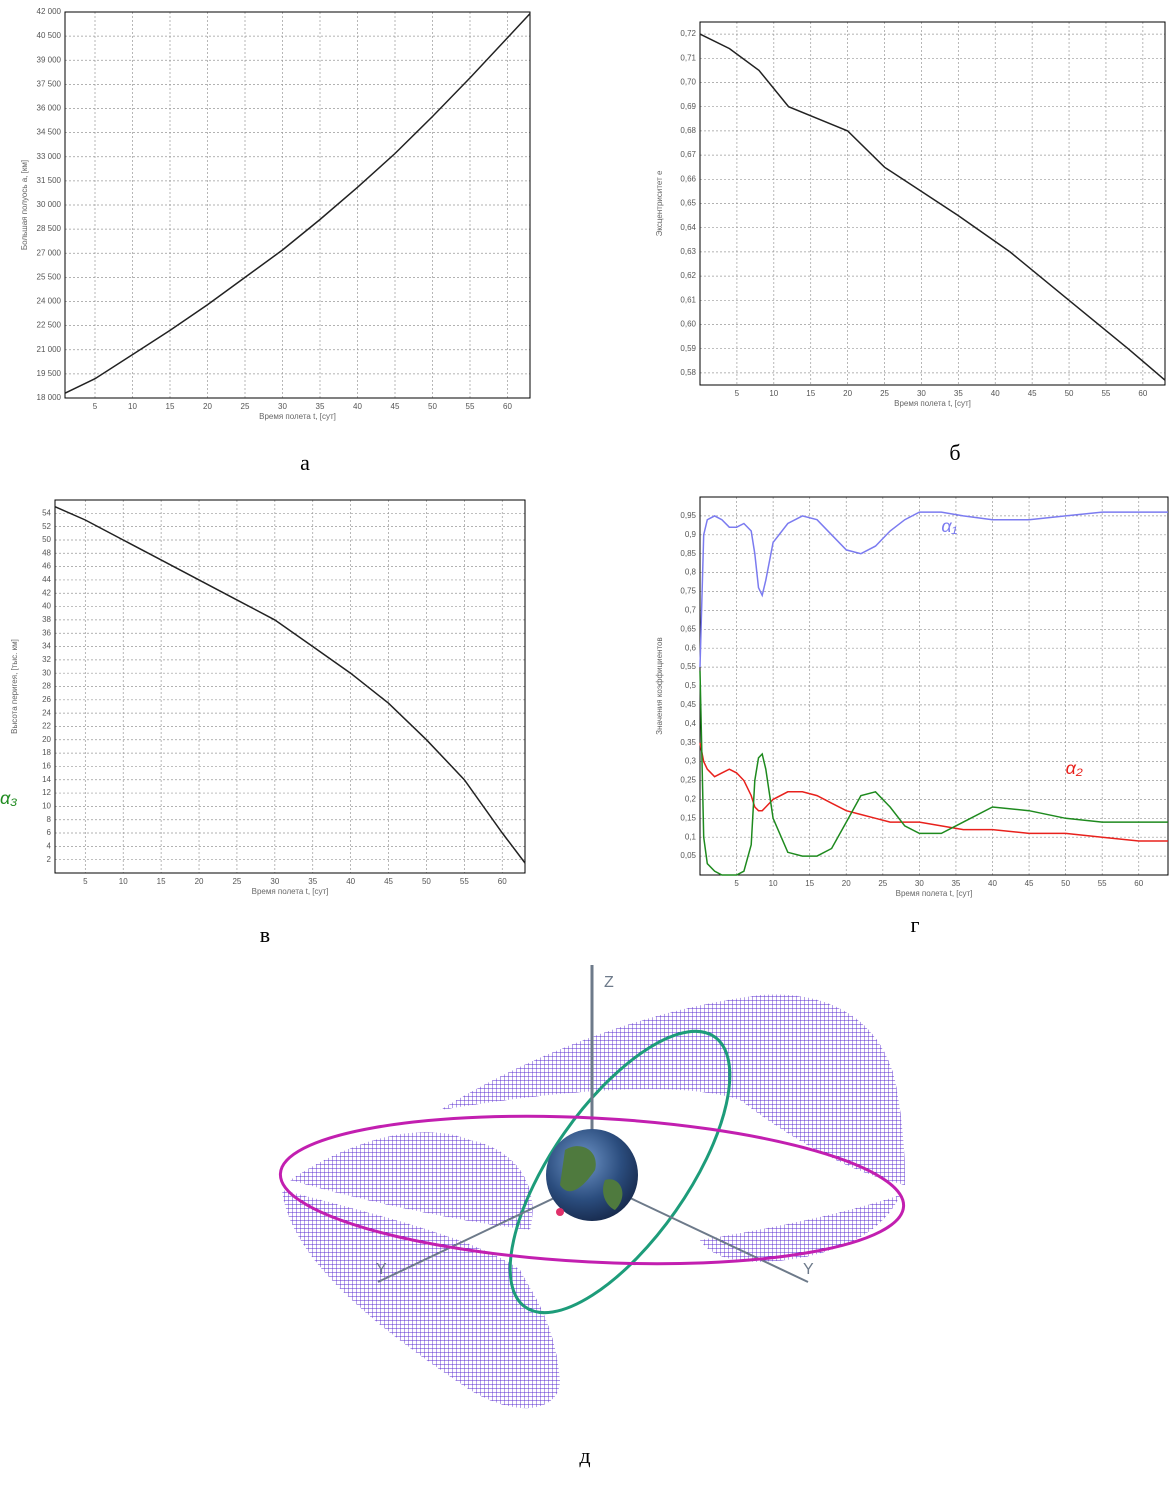 Image resolution: width=1171 pixels, height=1488 pixels. I want to click on x-tick-label: 25, so click(882, 883).